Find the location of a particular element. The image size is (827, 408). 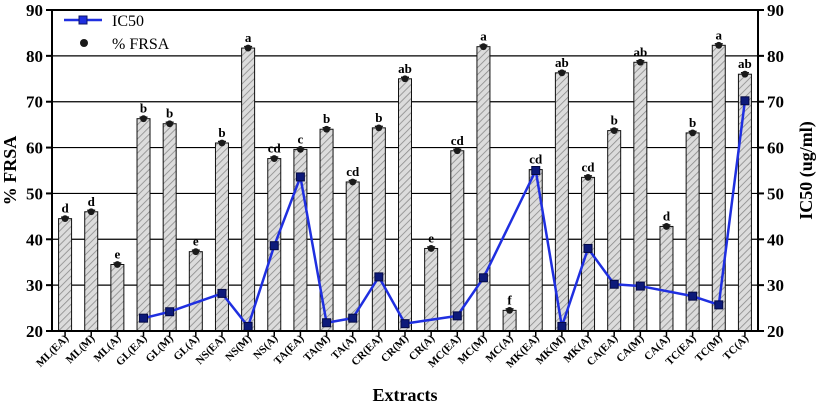

y2-axis-title: IC50 (ug/ml) is located at coordinates (806, 170).